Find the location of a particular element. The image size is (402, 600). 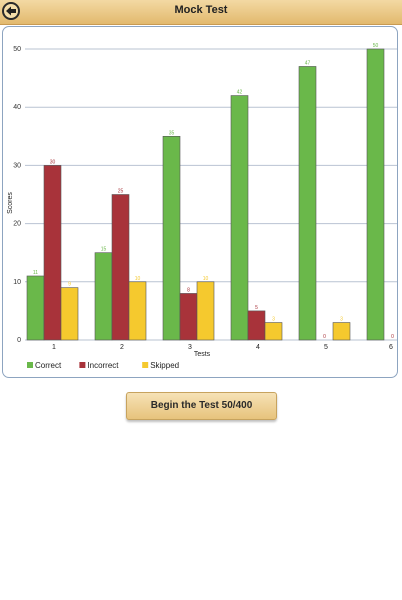

y-tick-label: 0 is located at coordinates (19, 340).